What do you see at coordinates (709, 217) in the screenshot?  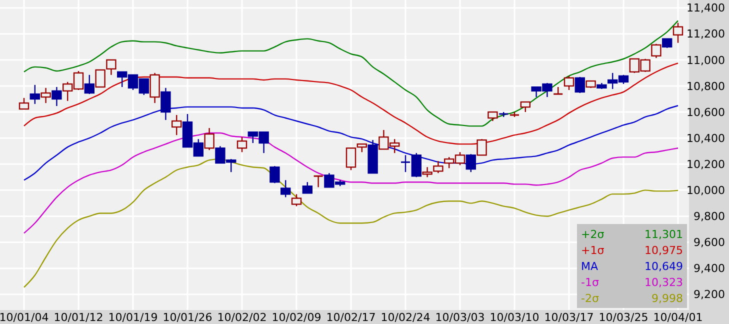 I see `y-tick-label: 9,800` at bounding box center [709, 217].